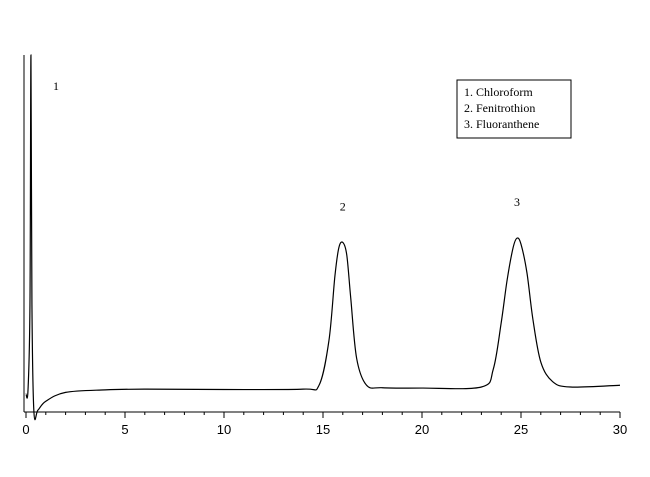  What do you see at coordinates (517, 202) in the screenshot?
I see `peak-label-3: 3` at bounding box center [517, 202].